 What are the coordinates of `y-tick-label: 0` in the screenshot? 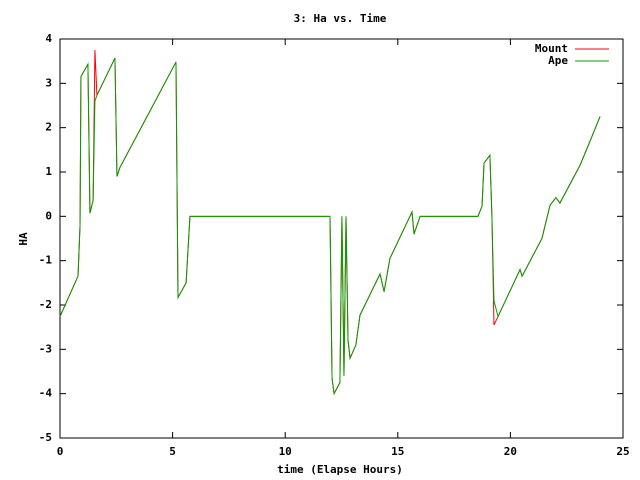 It's located at (48, 215).